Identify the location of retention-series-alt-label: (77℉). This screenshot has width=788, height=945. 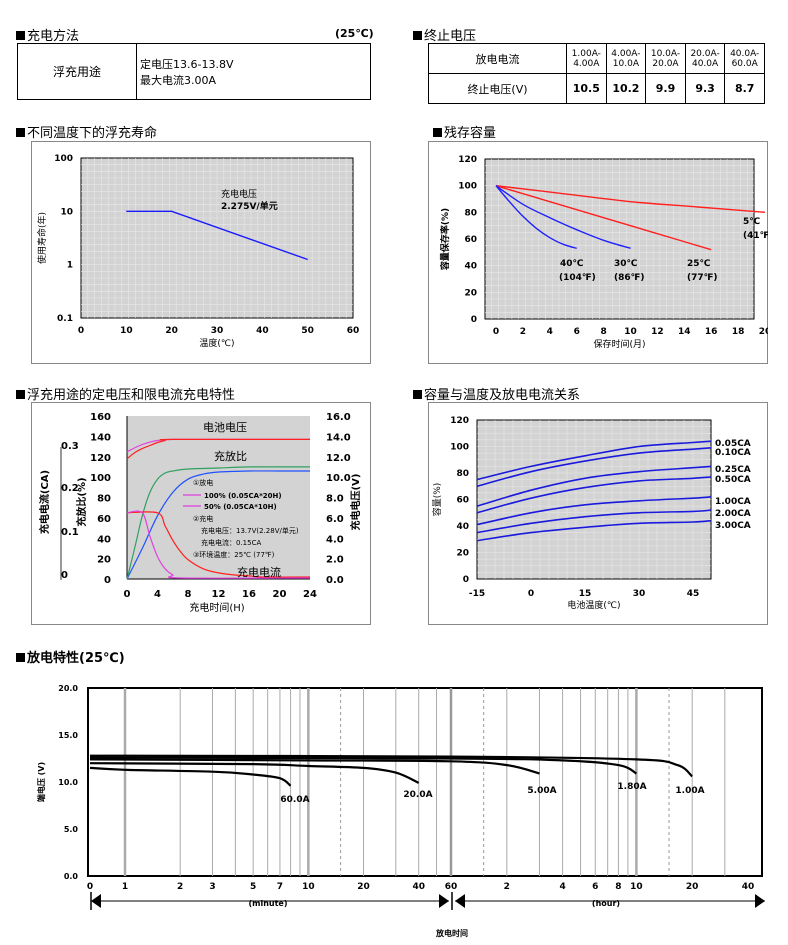
(702, 278).